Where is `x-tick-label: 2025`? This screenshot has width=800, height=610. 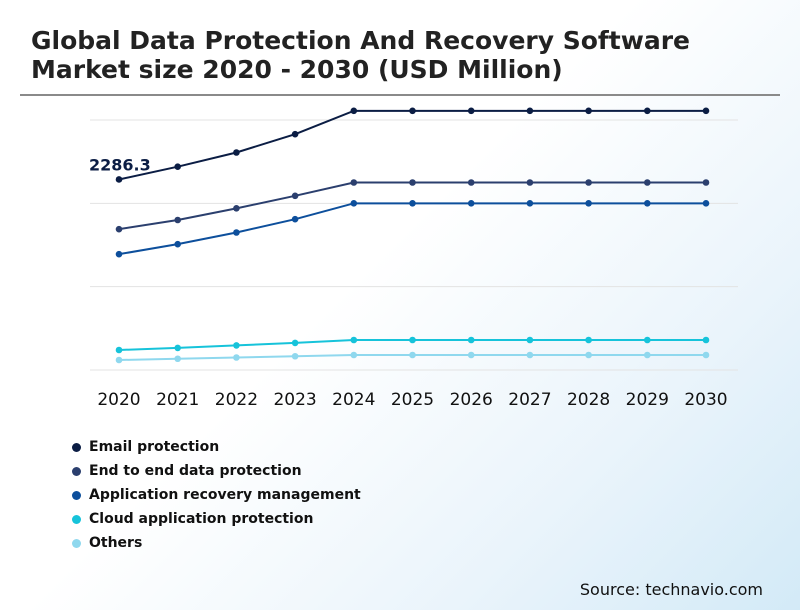
x-tick-label: 2025 is located at coordinates (412, 400).